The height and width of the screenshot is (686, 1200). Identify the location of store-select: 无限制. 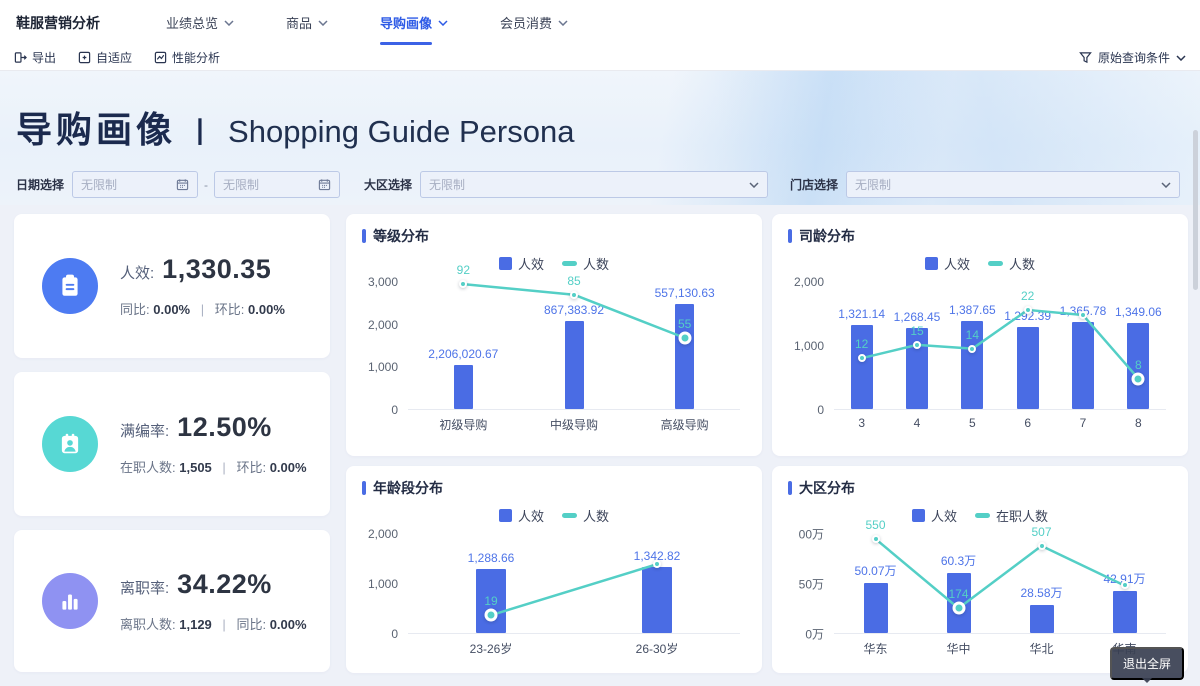
(1013, 184).